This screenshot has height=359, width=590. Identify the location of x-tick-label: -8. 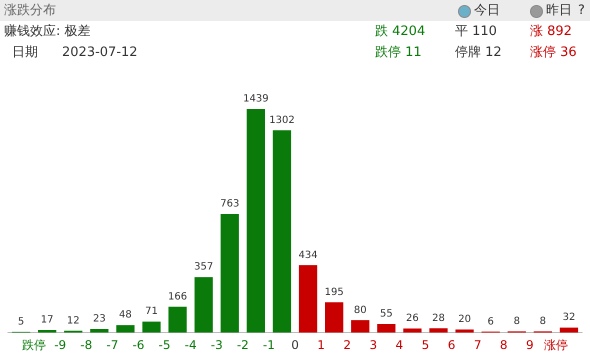
(86, 345).